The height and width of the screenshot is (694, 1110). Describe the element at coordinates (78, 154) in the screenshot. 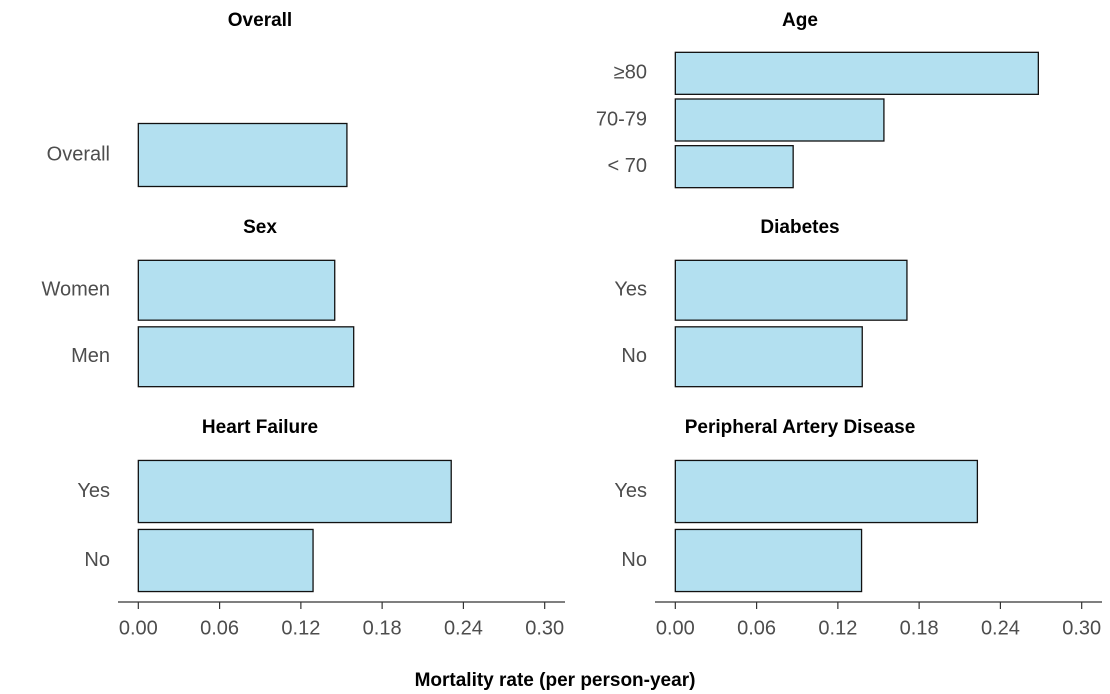

I see `category-label: Overall` at that location.